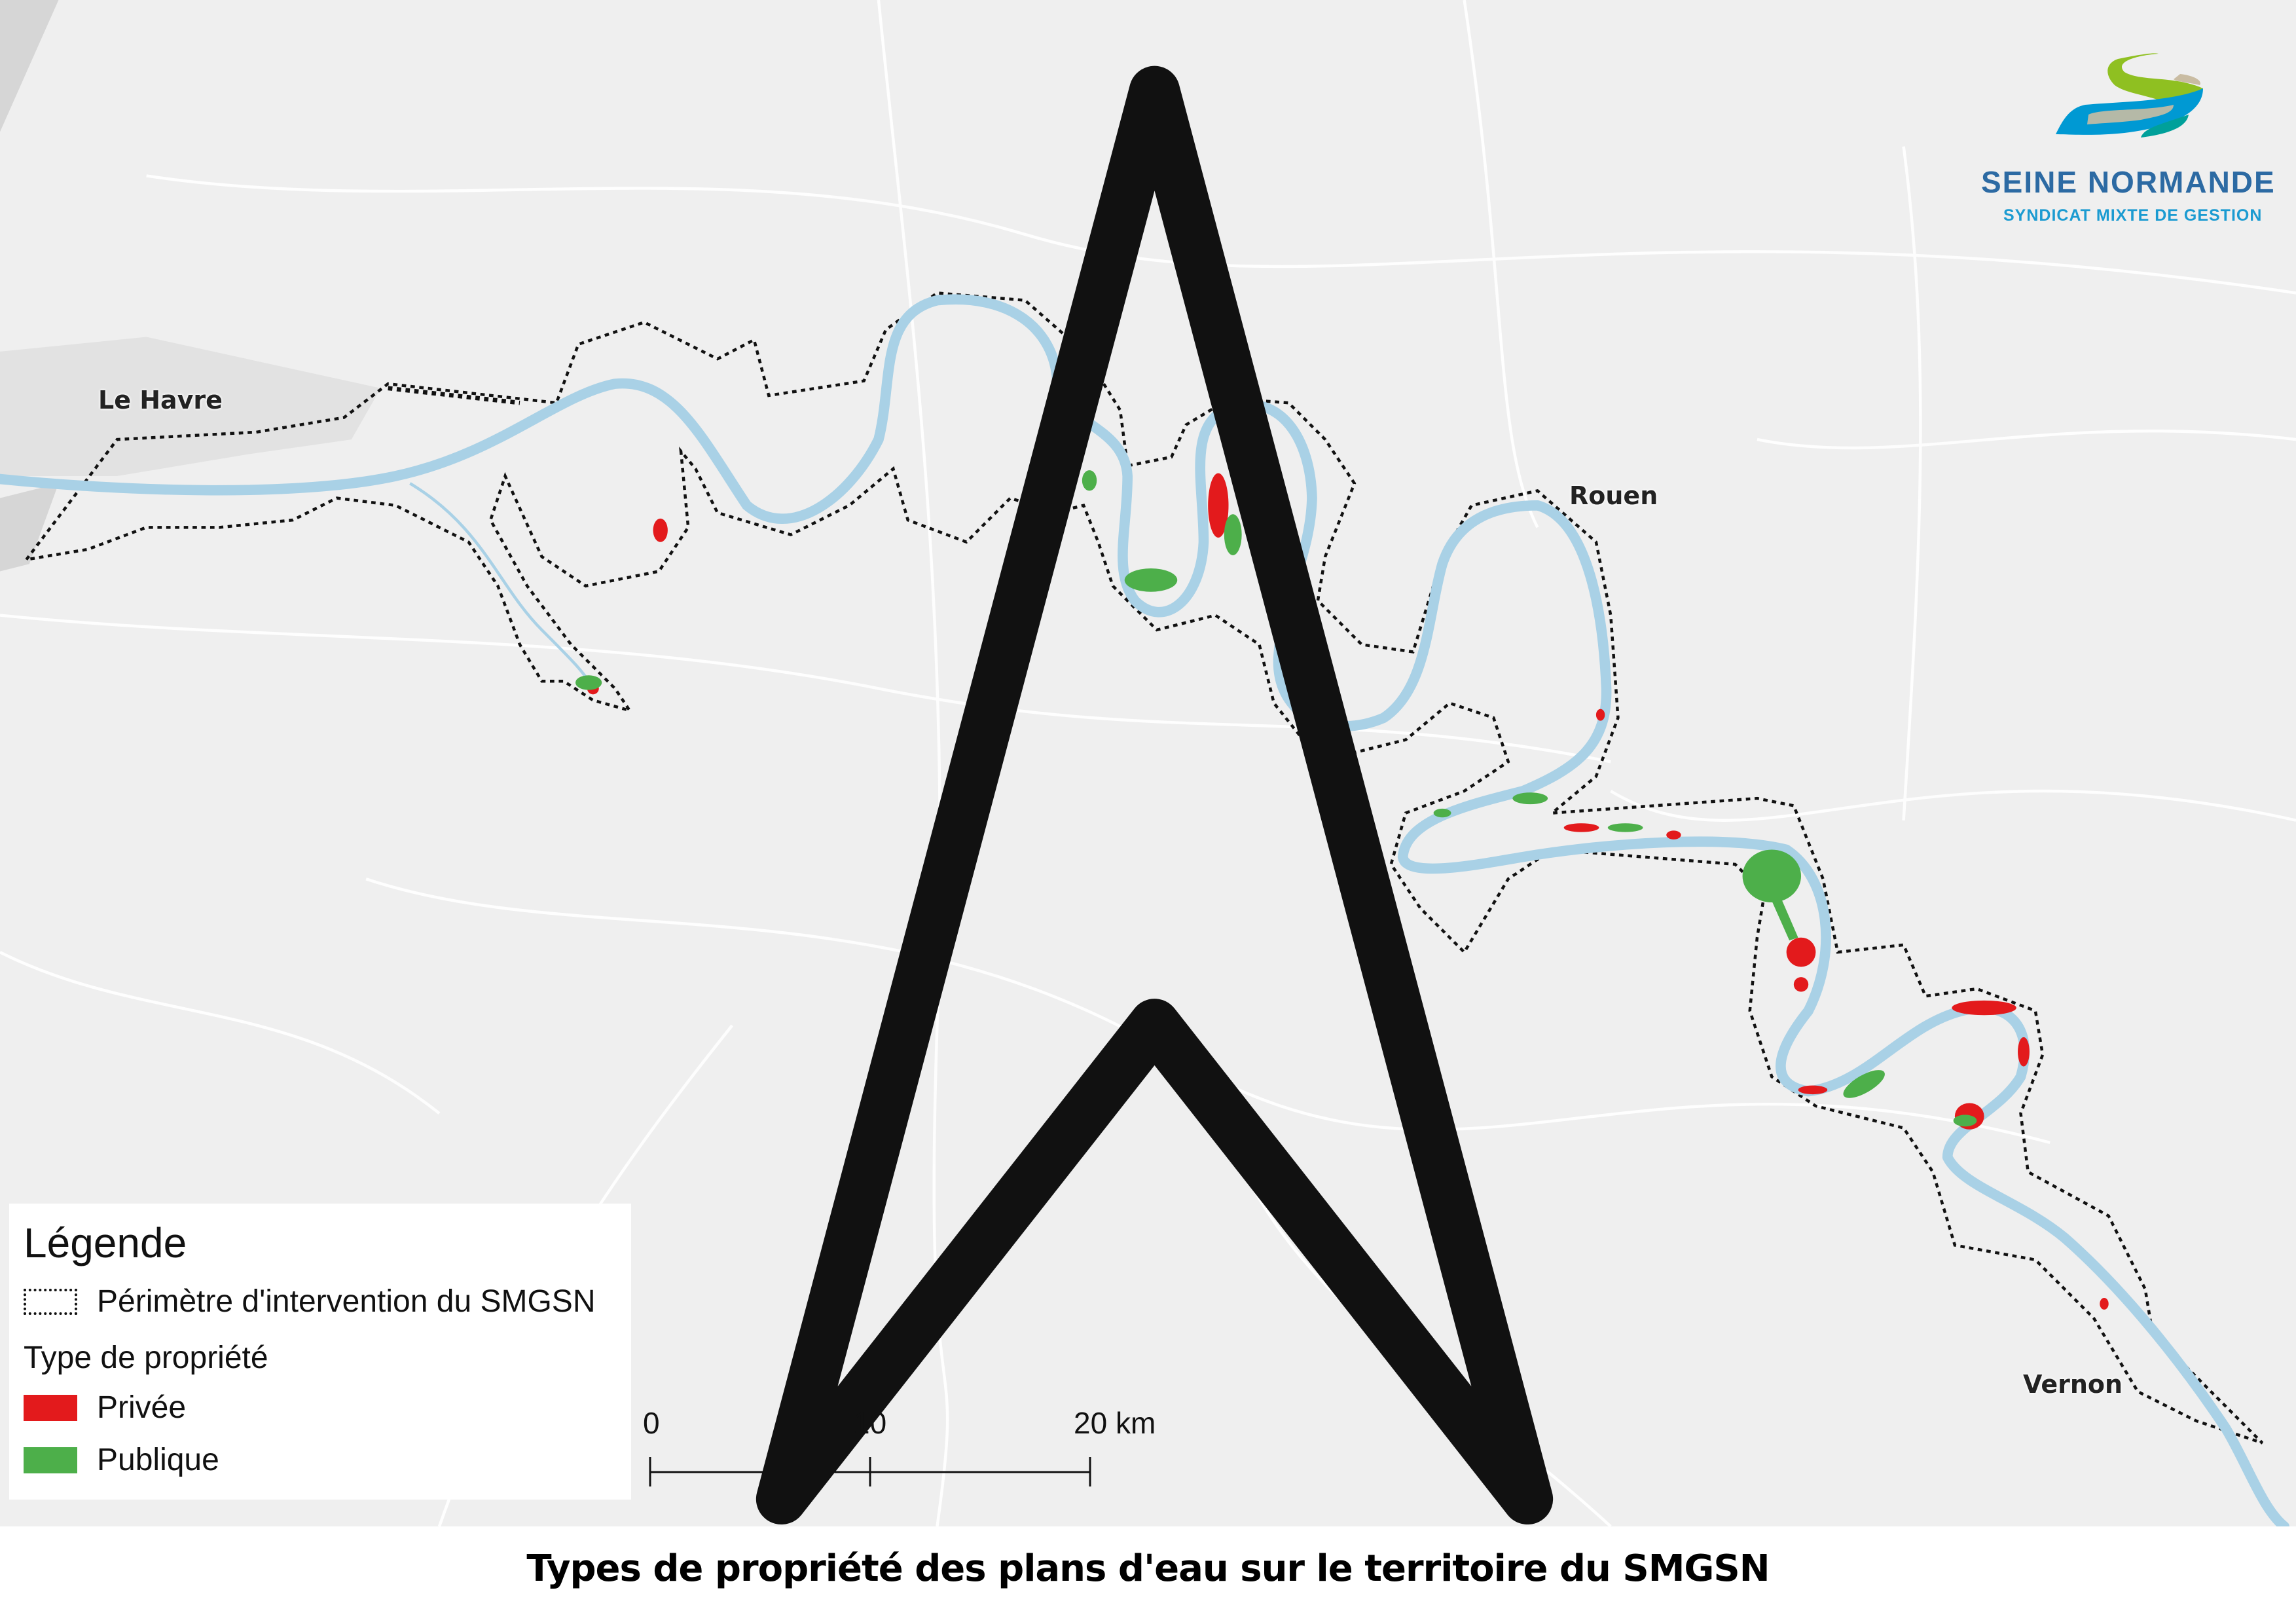 The height and width of the screenshot is (1624, 2296). I want to click on port-area, so click(190, 407).